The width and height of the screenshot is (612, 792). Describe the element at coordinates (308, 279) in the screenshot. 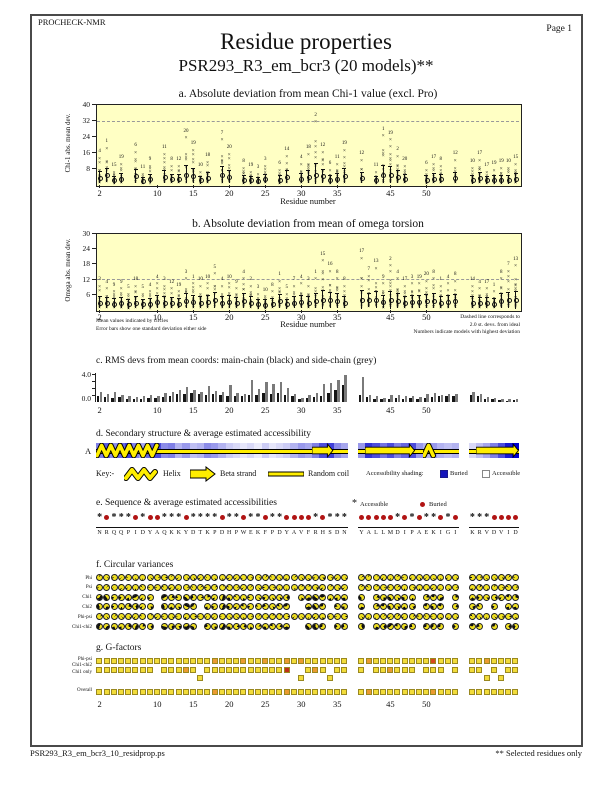

I see `dashed-threshold-line` at that location.